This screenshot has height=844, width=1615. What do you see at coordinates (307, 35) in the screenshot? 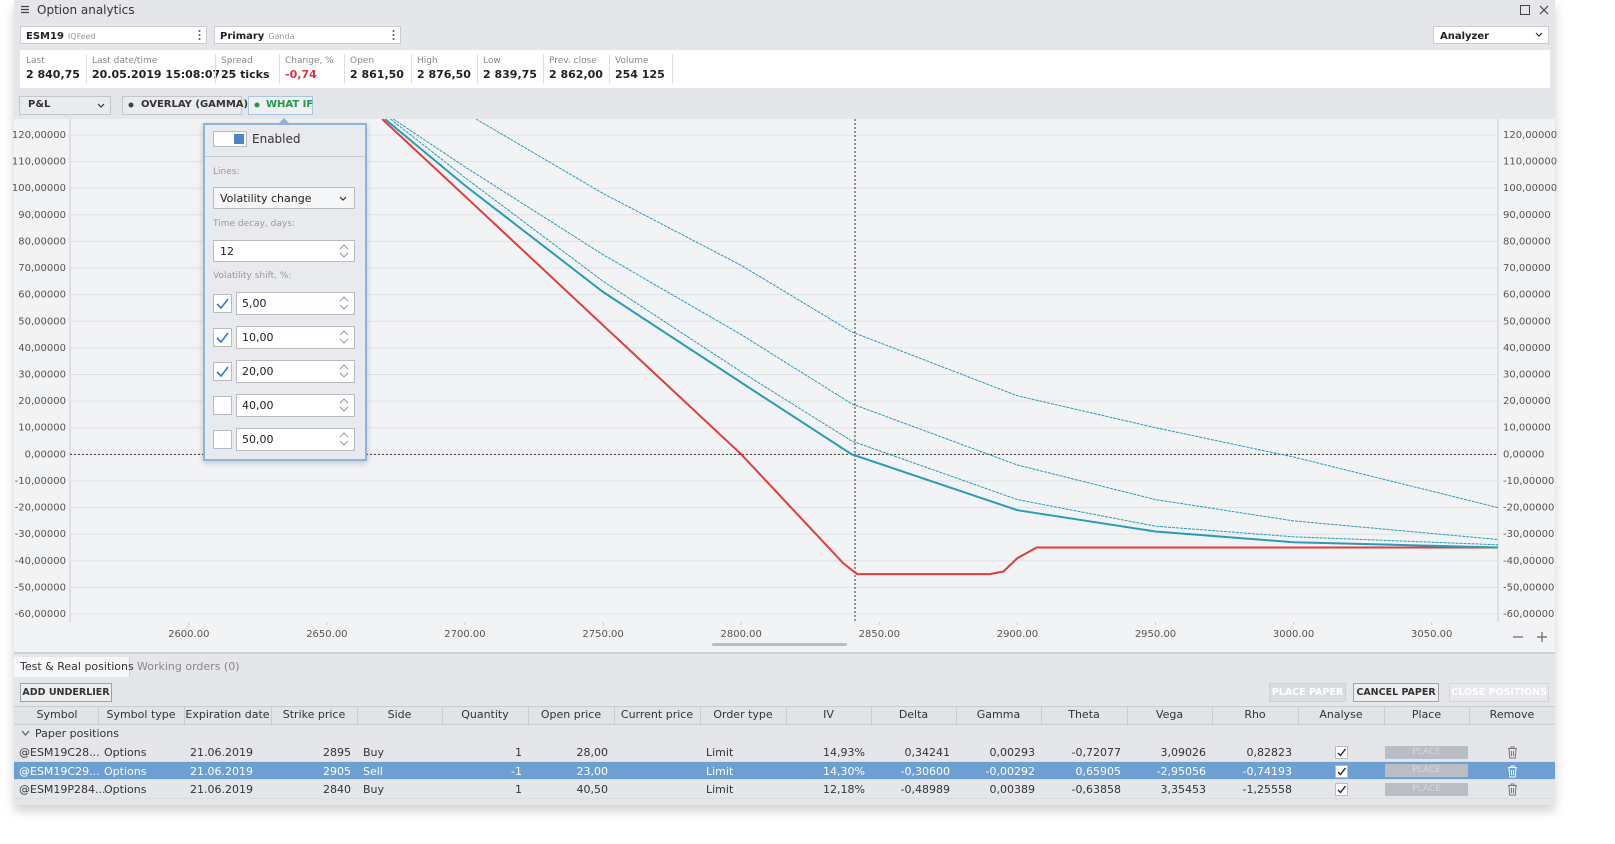
I see `account-selector: Primary Ganda` at bounding box center [307, 35].